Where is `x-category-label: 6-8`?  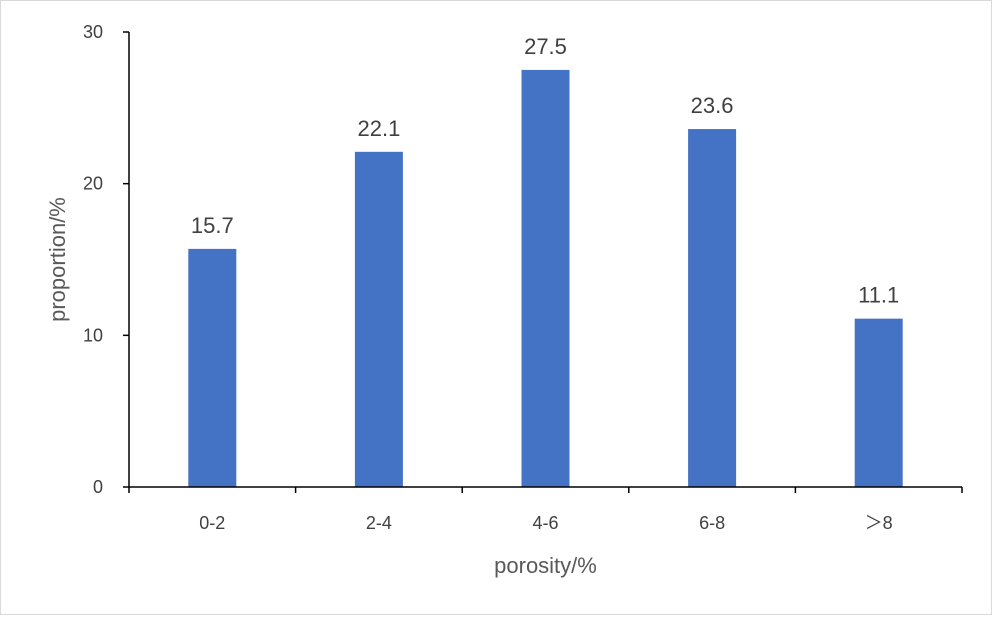
x-category-label: 6-8 is located at coordinates (712, 523).